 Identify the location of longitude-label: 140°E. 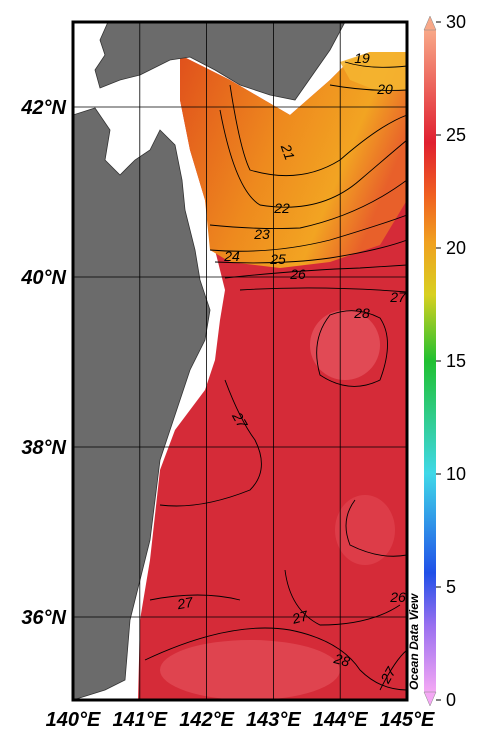
(73, 720).